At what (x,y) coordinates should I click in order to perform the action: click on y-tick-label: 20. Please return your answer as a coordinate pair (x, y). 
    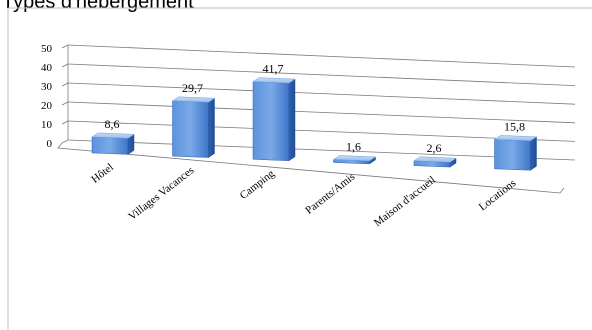
    Looking at the image, I should click on (47, 106).